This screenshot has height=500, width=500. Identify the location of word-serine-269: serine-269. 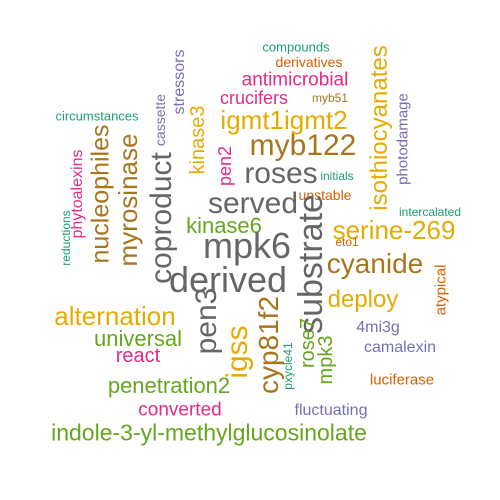
(394, 230).